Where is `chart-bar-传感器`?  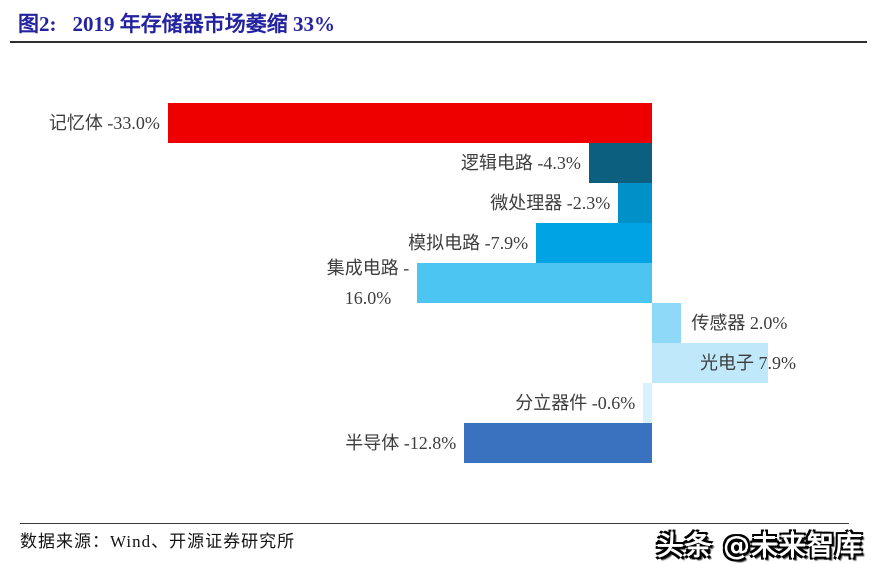 chart-bar-传感器 is located at coordinates (667, 323).